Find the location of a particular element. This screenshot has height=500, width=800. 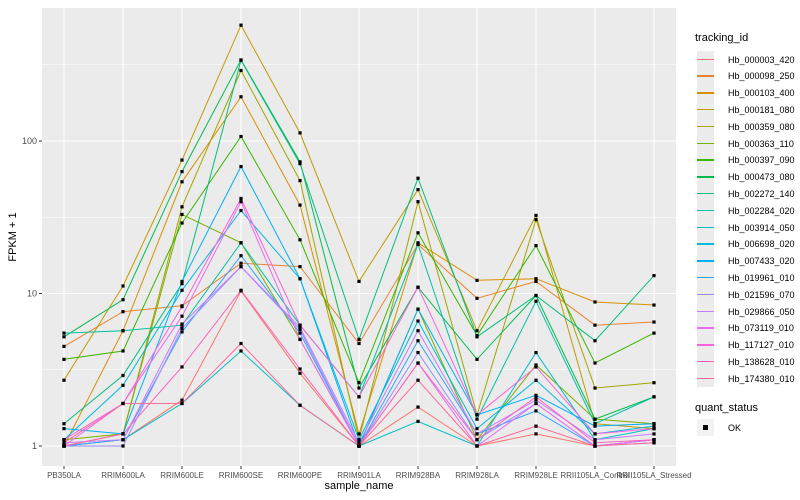

legend-label: Hb_117127_010 is located at coordinates (761, 345).